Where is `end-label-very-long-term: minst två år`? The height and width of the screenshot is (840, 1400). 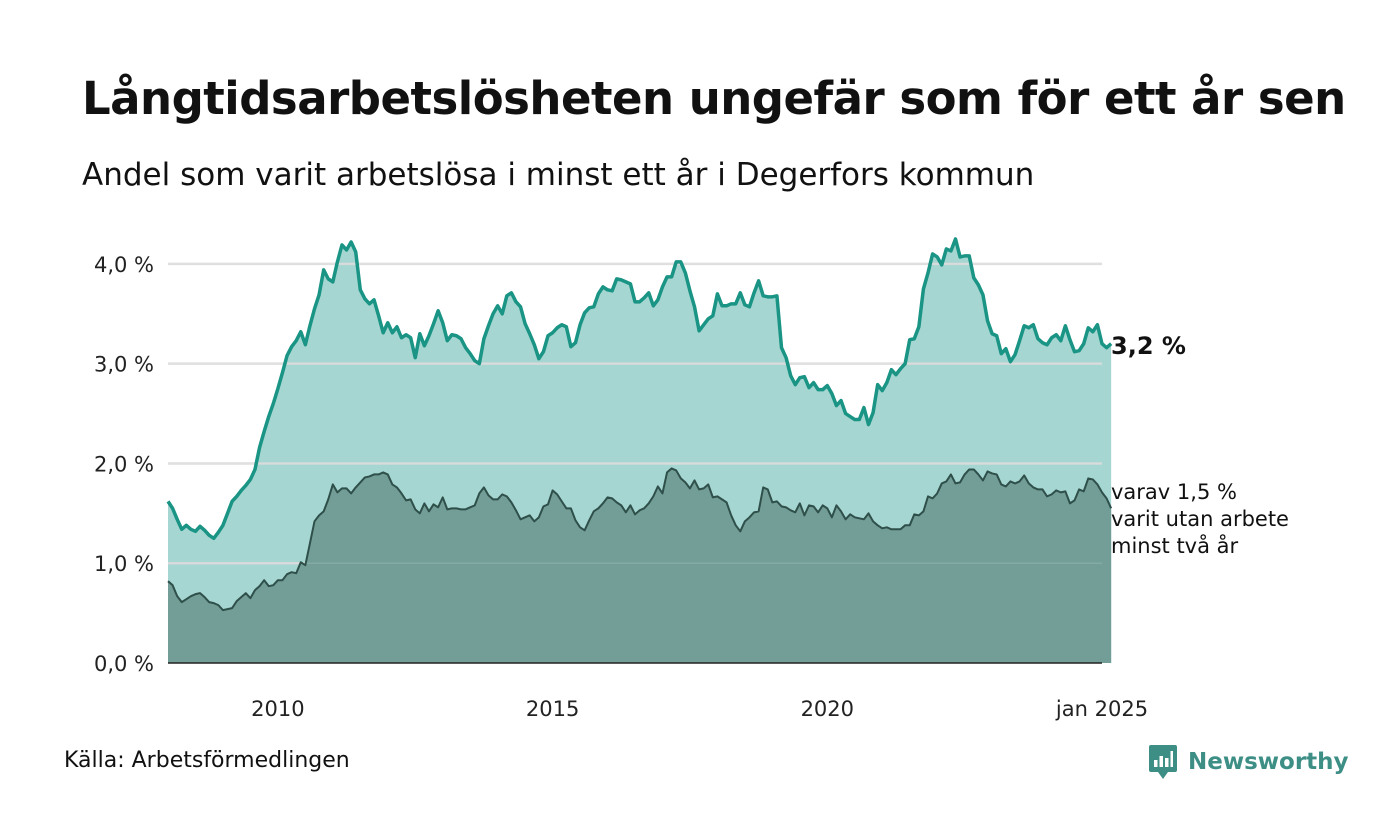
end-label-very-long-term: minst två år is located at coordinates (1175, 545).